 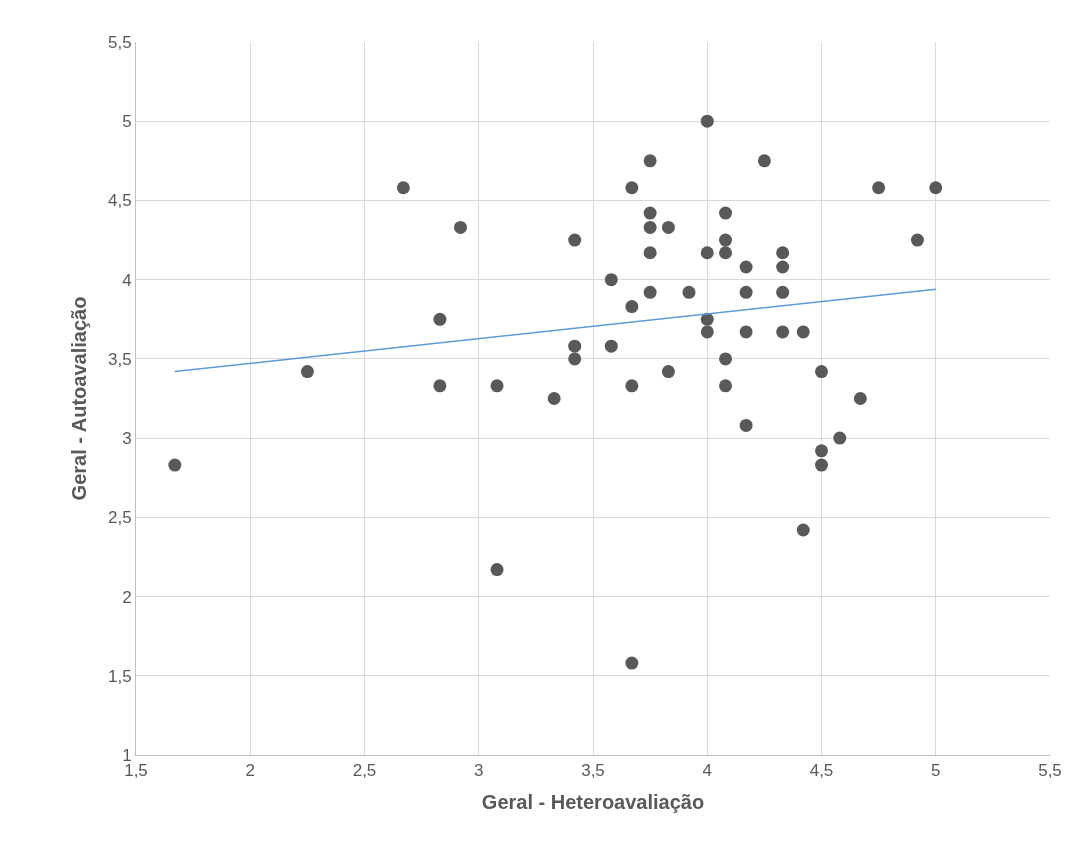 I want to click on y-tick-label: 5,5, so click(x=119, y=42).